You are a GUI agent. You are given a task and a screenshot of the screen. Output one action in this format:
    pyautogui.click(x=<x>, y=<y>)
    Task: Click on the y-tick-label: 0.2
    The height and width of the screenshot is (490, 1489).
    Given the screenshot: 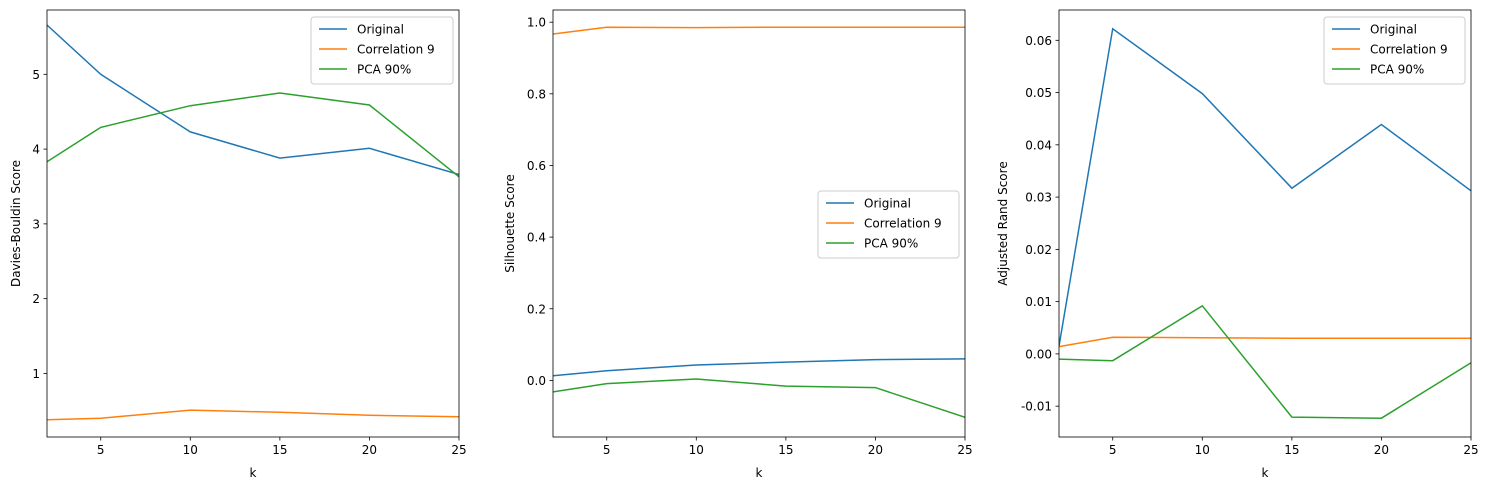 What is the action you would take?
    pyautogui.click(x=536, y=309)
    